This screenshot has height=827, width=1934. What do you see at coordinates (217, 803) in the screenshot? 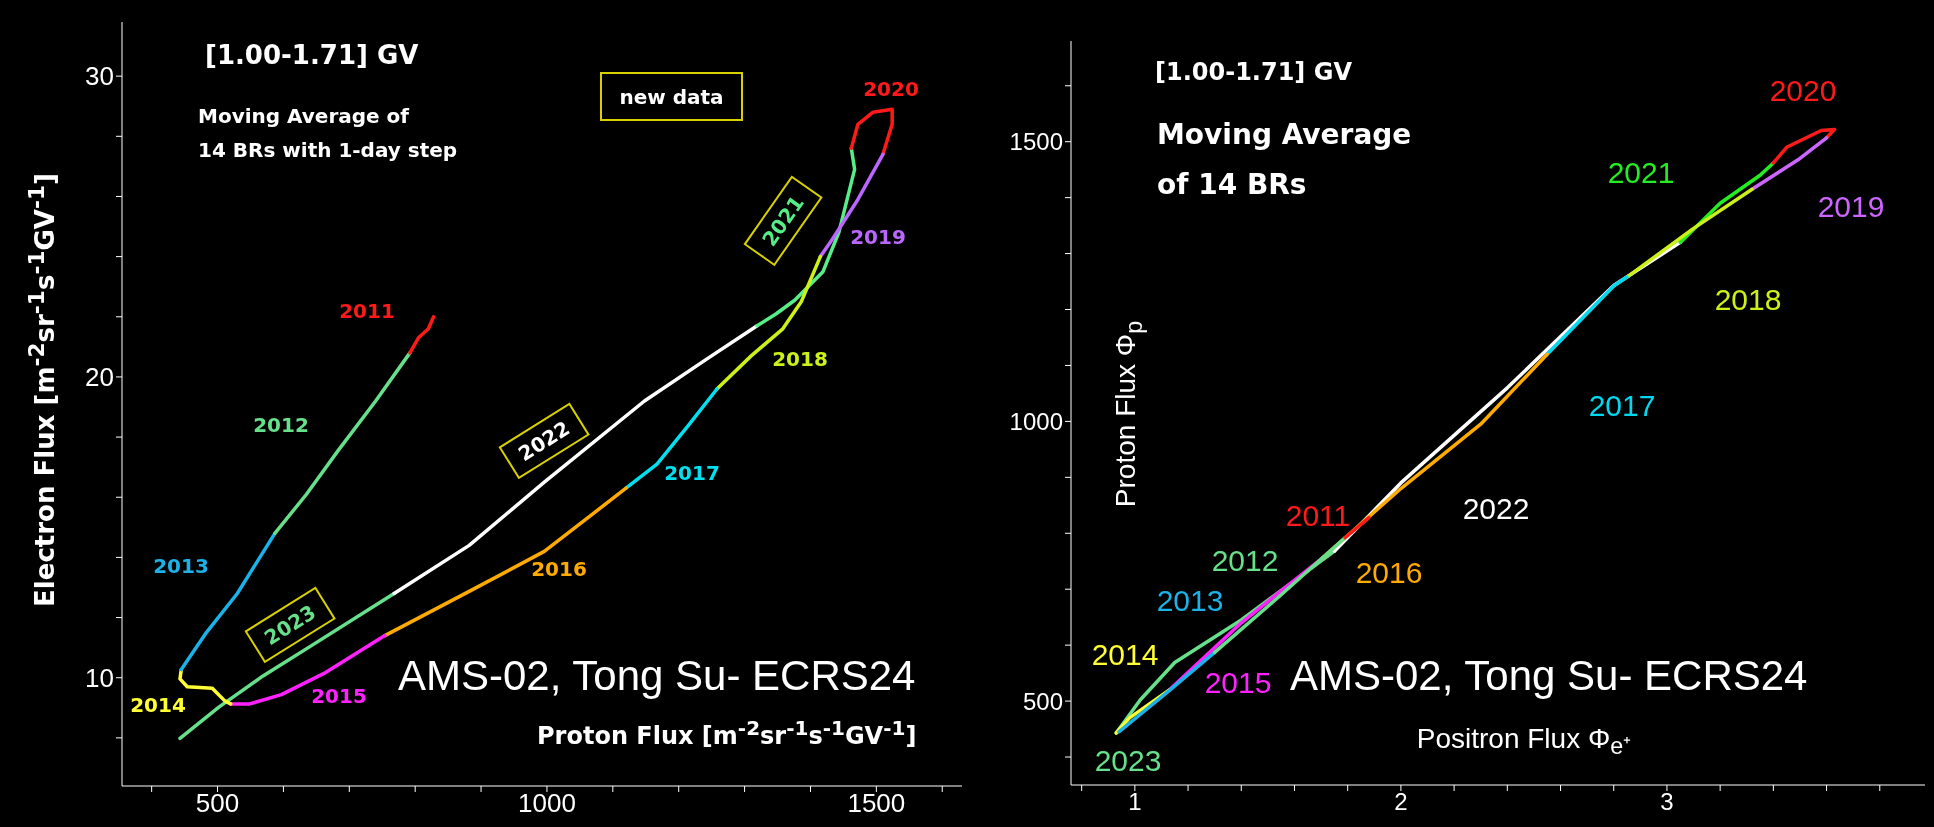
I see `x-tick-label: 500` at bounding box center [217, 803].